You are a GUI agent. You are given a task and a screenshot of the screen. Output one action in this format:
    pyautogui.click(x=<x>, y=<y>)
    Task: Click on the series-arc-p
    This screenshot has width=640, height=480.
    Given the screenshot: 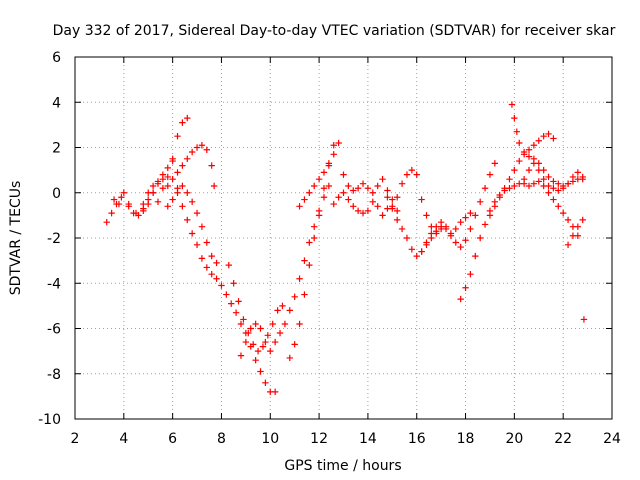 What is the action you would take?
    pyautogui.click(x=553, y=177)
    